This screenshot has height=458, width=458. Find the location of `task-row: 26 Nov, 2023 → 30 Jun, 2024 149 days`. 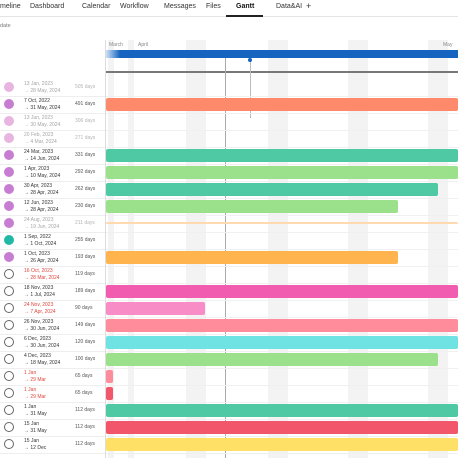

task-row: 26 Nov, 2023 → 30 Jun, 2024 149 days is located at coordinates (52, 326).